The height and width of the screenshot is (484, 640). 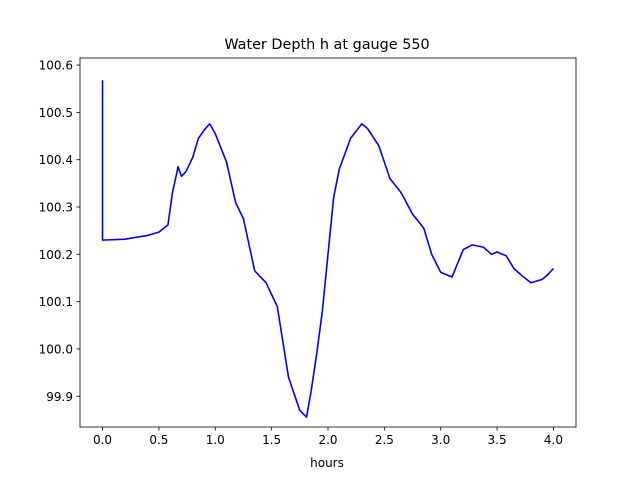 I want to click on x-tick-label: 4.0, so click(x=553, y=440).